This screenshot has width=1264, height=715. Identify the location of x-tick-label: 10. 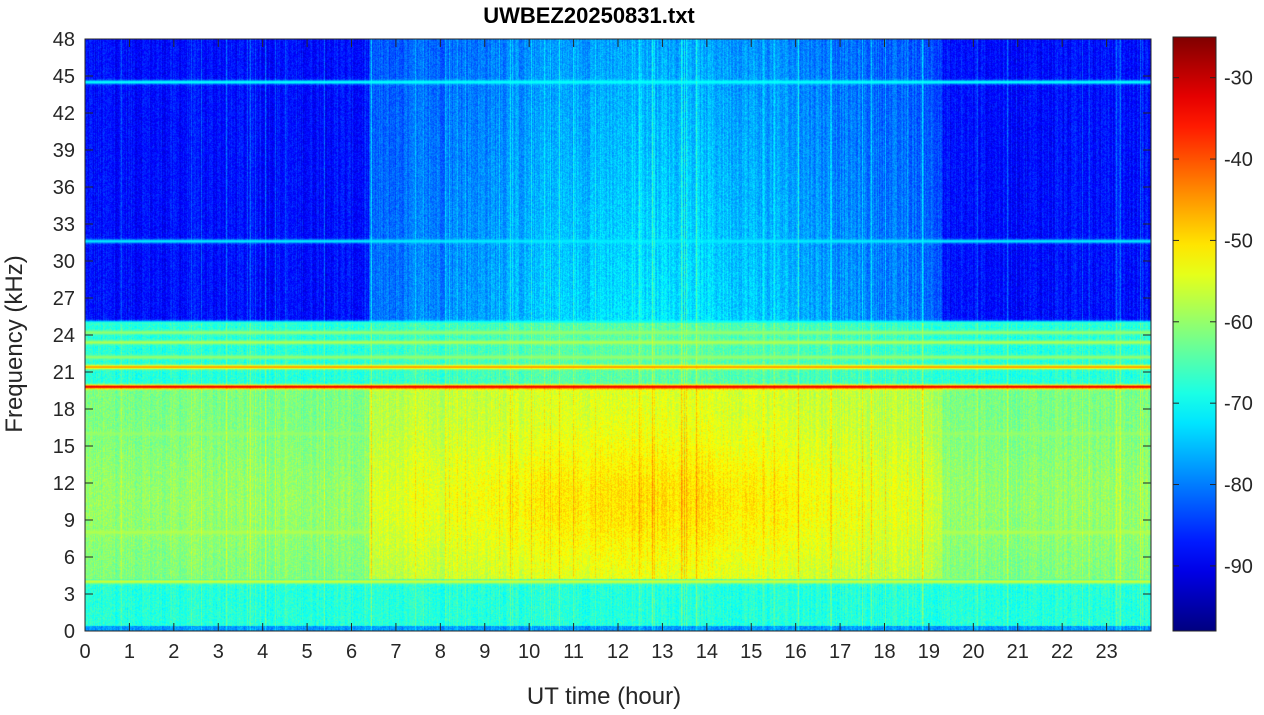
(529, 652).